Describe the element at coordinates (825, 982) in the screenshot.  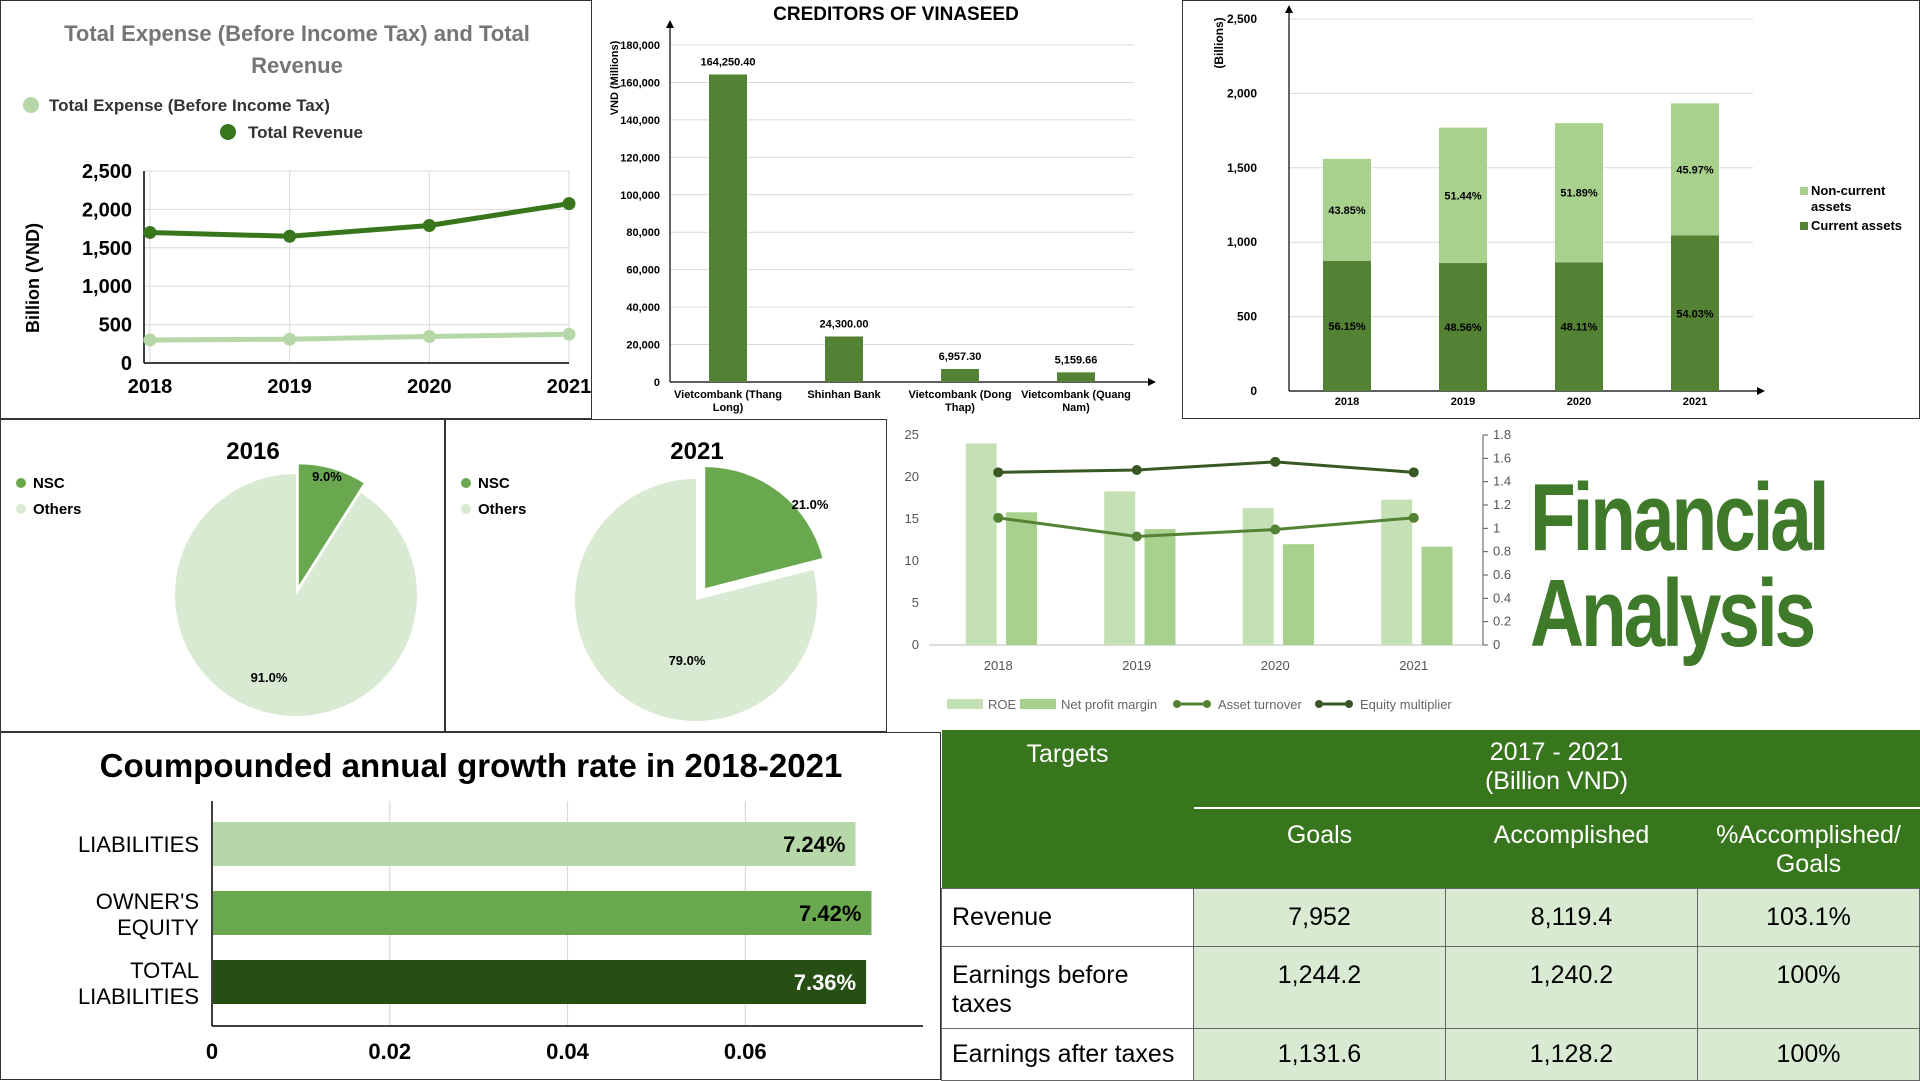
I see `data-label: 7.36%` at that location.